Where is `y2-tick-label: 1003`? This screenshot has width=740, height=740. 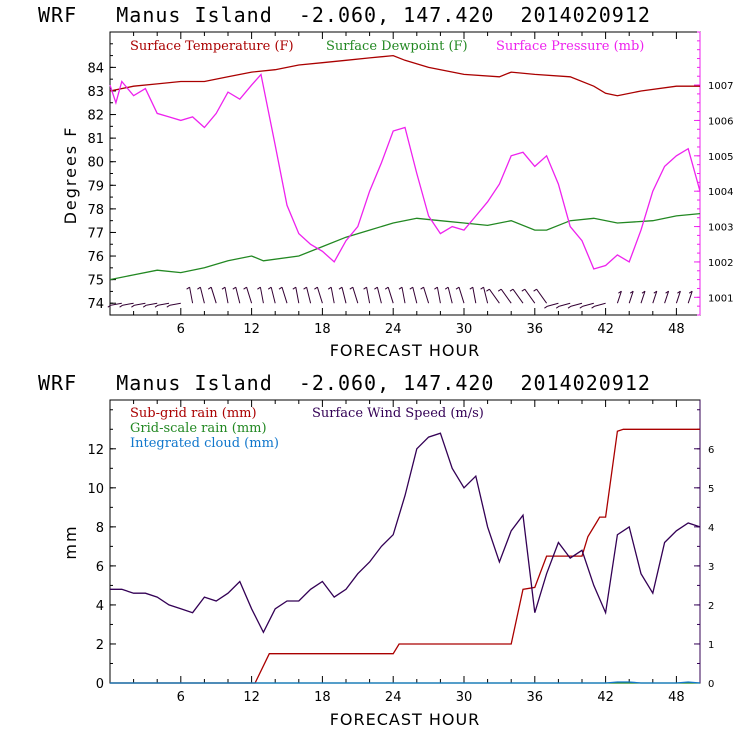
y2-tick-label: 1003 is located at coordinates (720, 228).